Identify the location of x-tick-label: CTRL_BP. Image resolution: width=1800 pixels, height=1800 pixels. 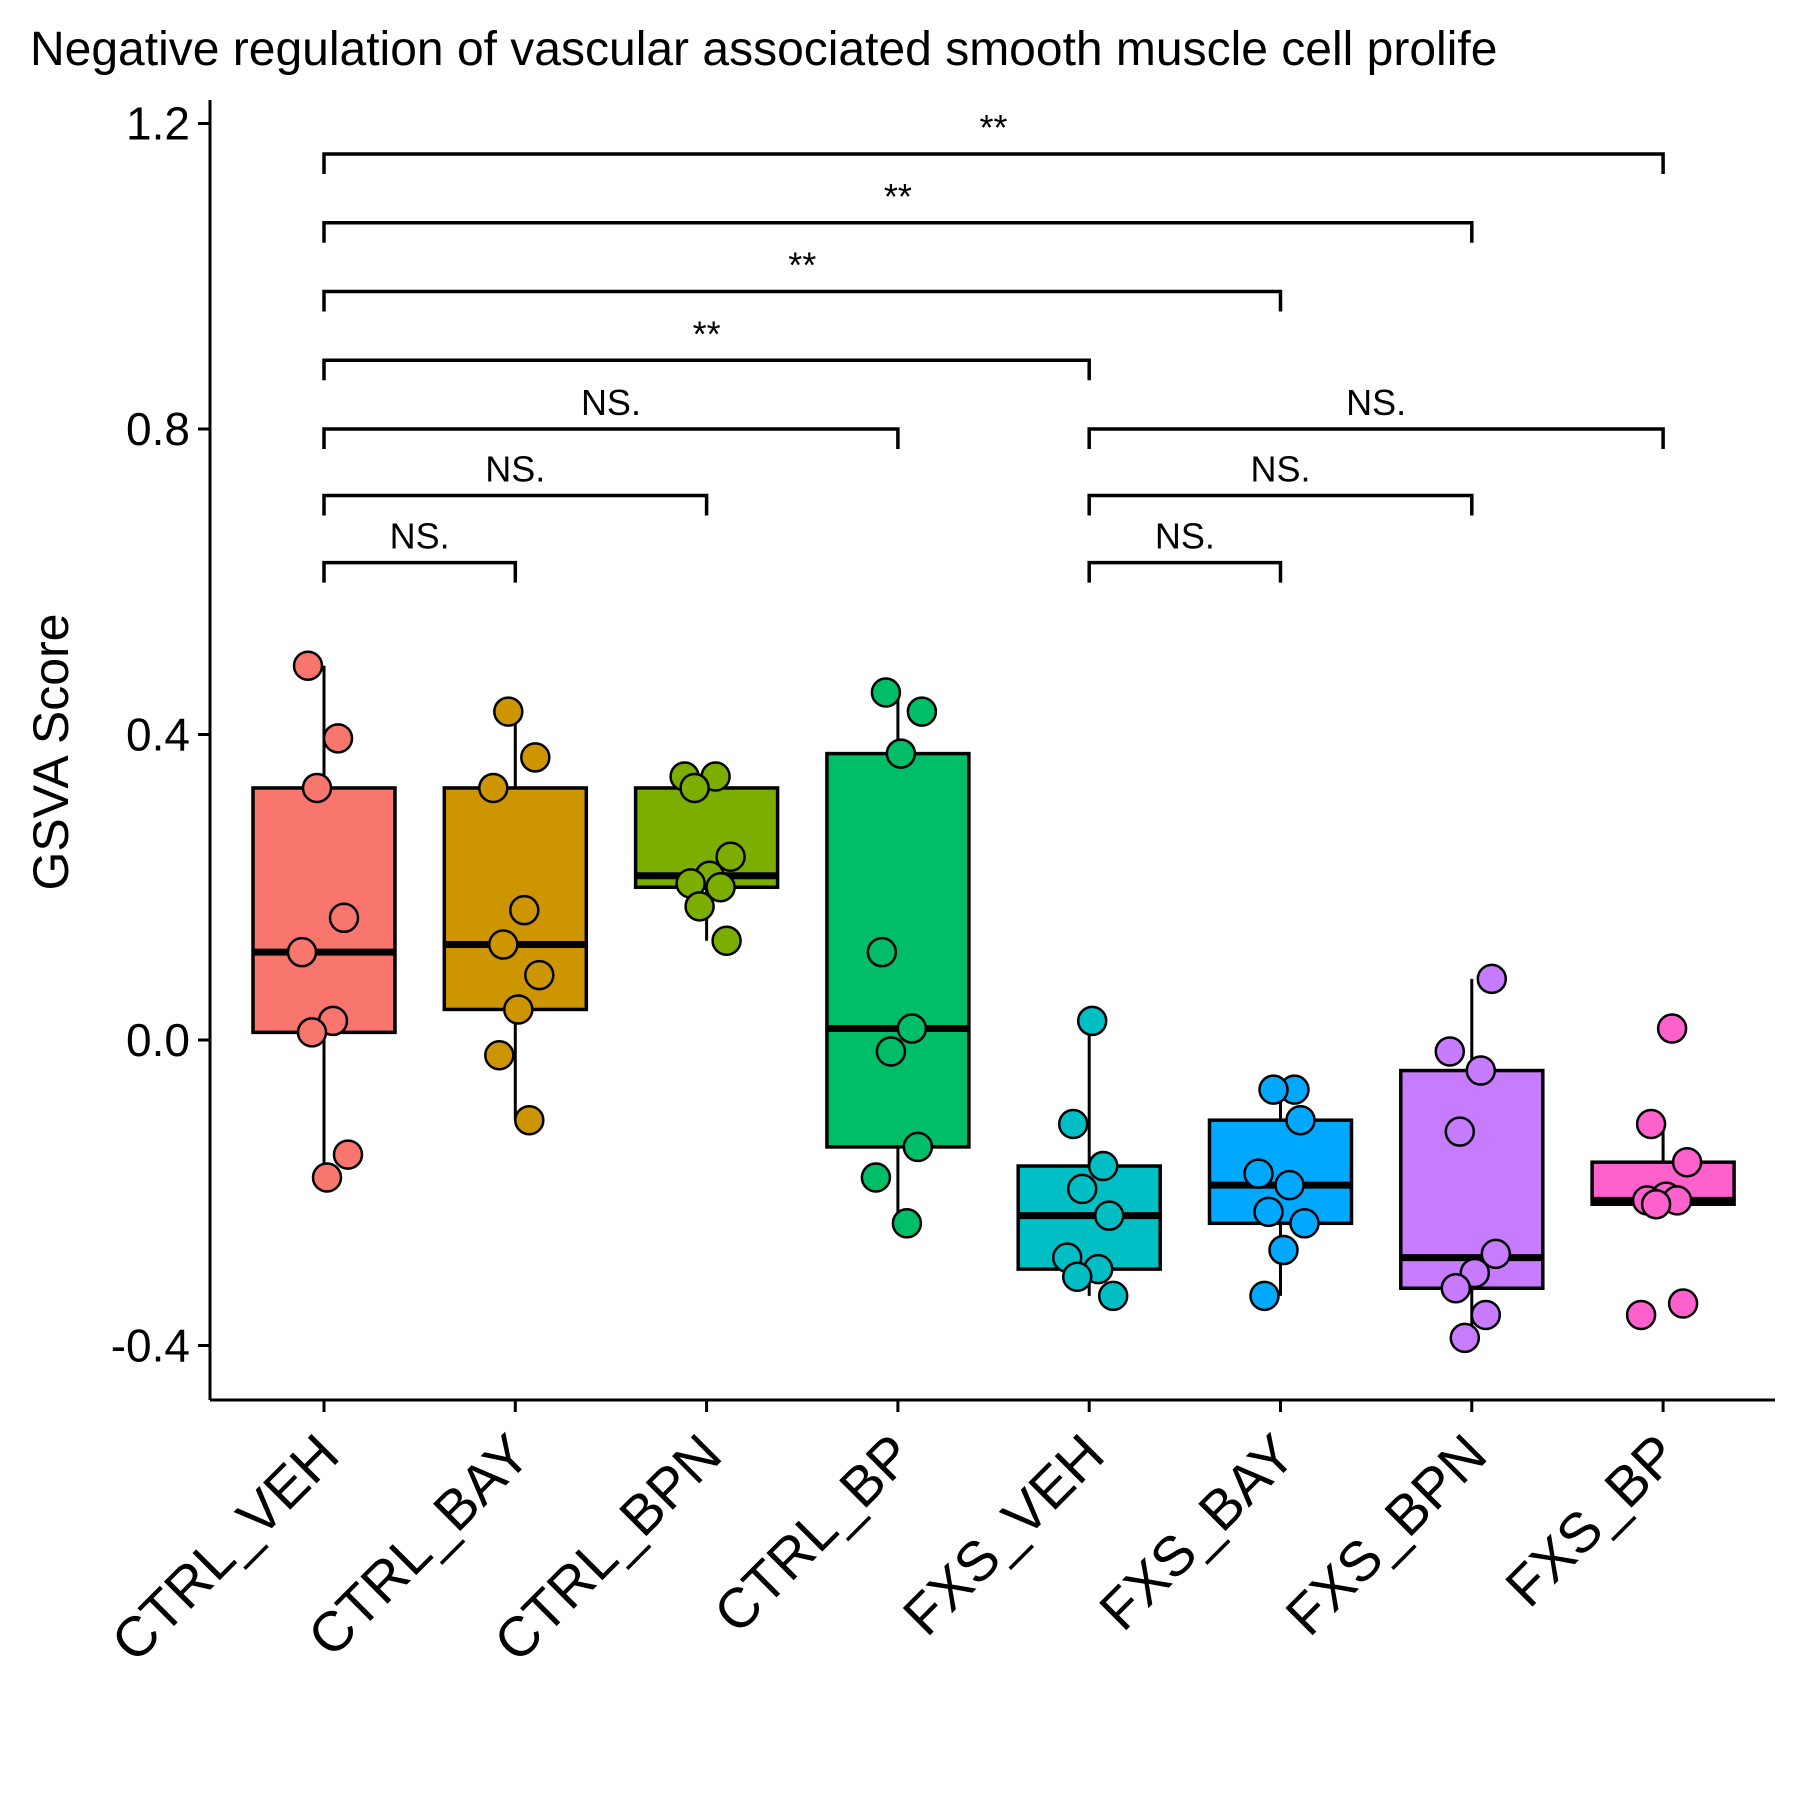
(813, 1533).